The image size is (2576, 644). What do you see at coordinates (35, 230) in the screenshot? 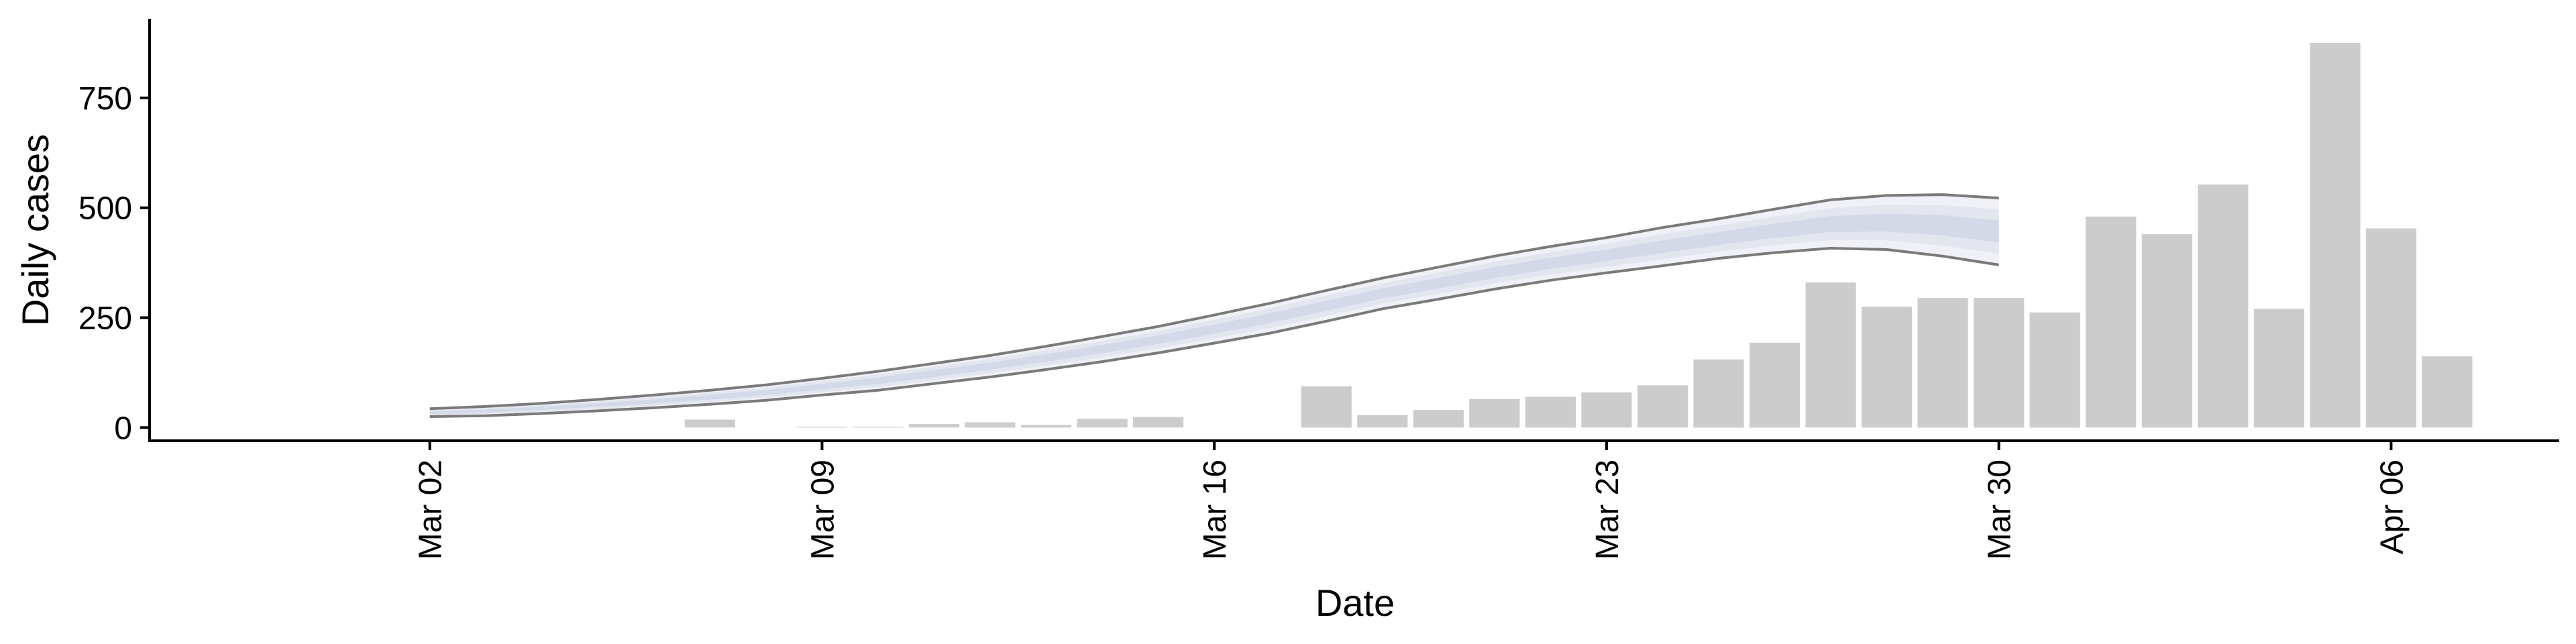
I see `y-axis-title: Daily cases` at bounding box center [35, 230].